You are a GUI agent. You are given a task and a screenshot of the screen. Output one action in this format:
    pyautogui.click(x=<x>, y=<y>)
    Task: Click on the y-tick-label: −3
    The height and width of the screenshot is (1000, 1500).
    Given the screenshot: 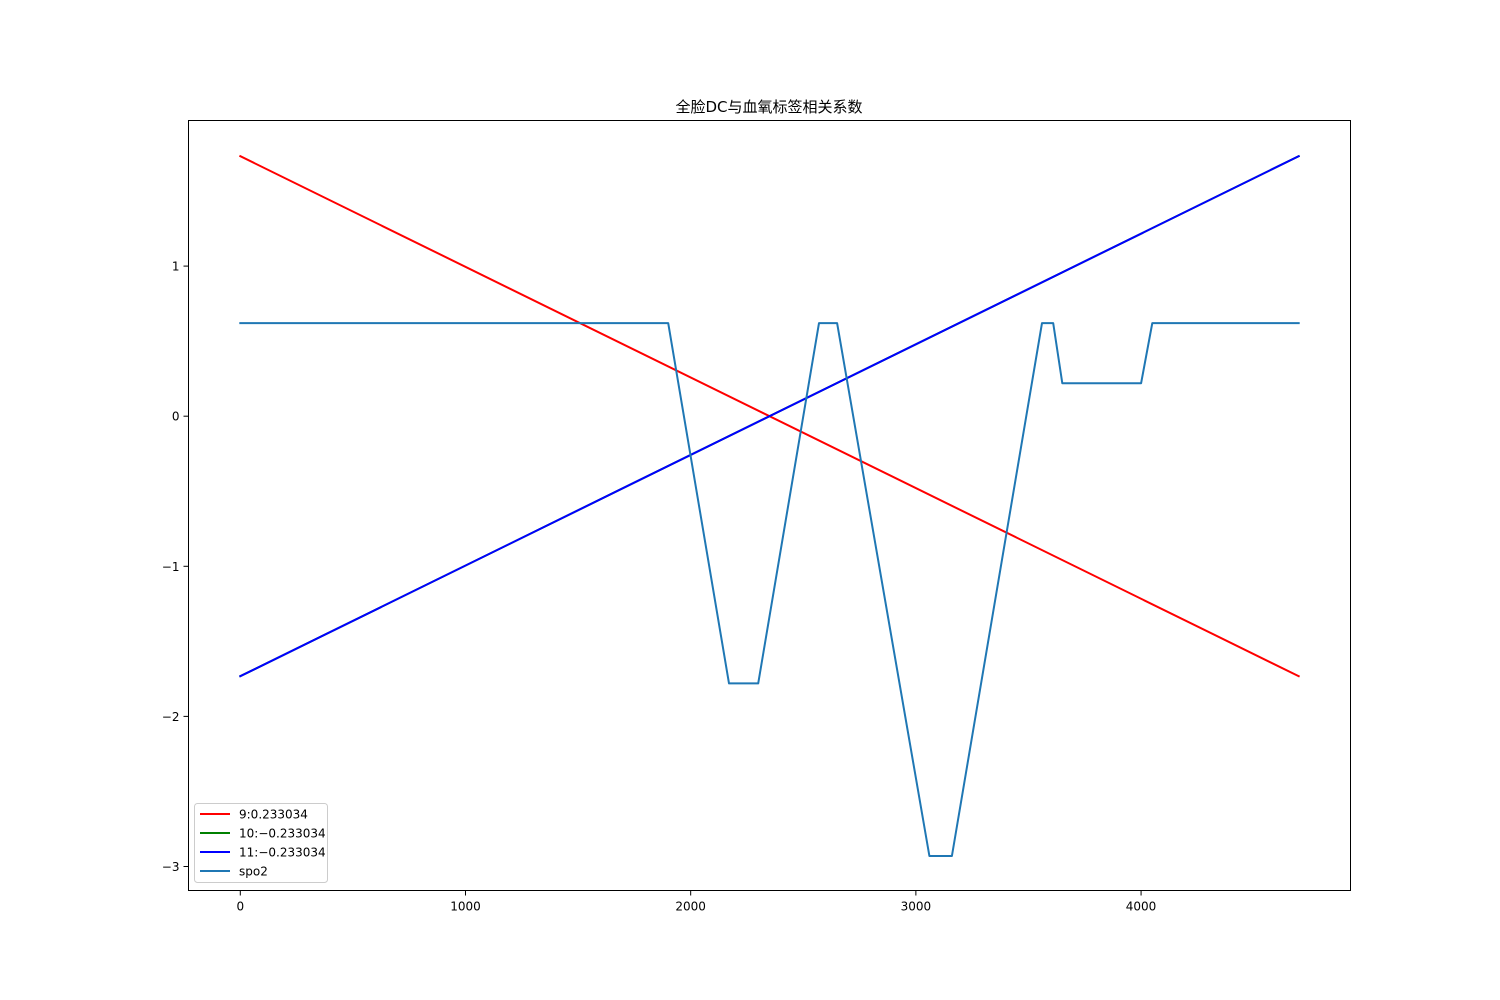 What is the action you would take?
    pyautogui.click(x=171, y=867)
    